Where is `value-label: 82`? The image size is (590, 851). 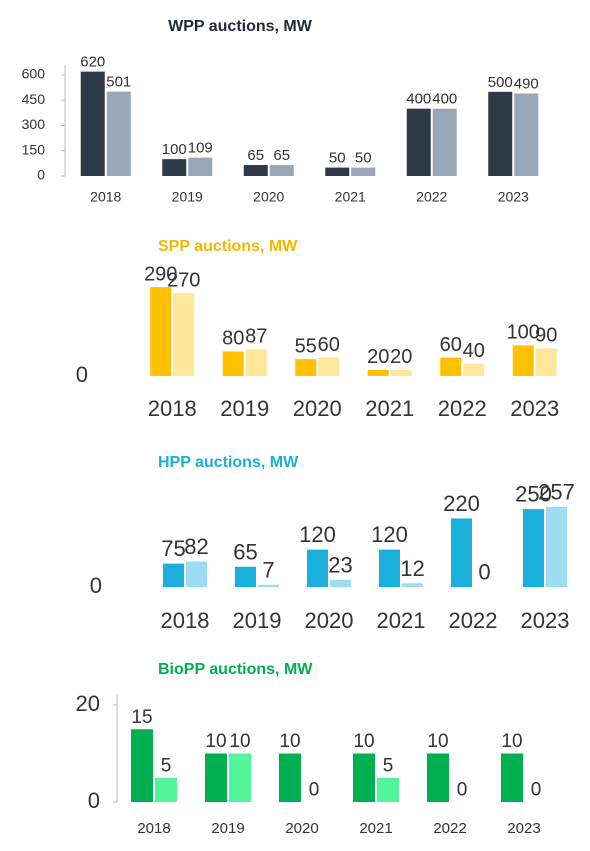
value-label: 82 is located at coordinates (196, 546).